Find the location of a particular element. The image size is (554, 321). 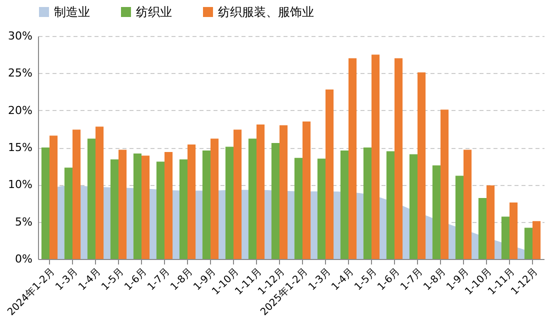

y-tick-label: 25% is located at coordinates (20, 73).